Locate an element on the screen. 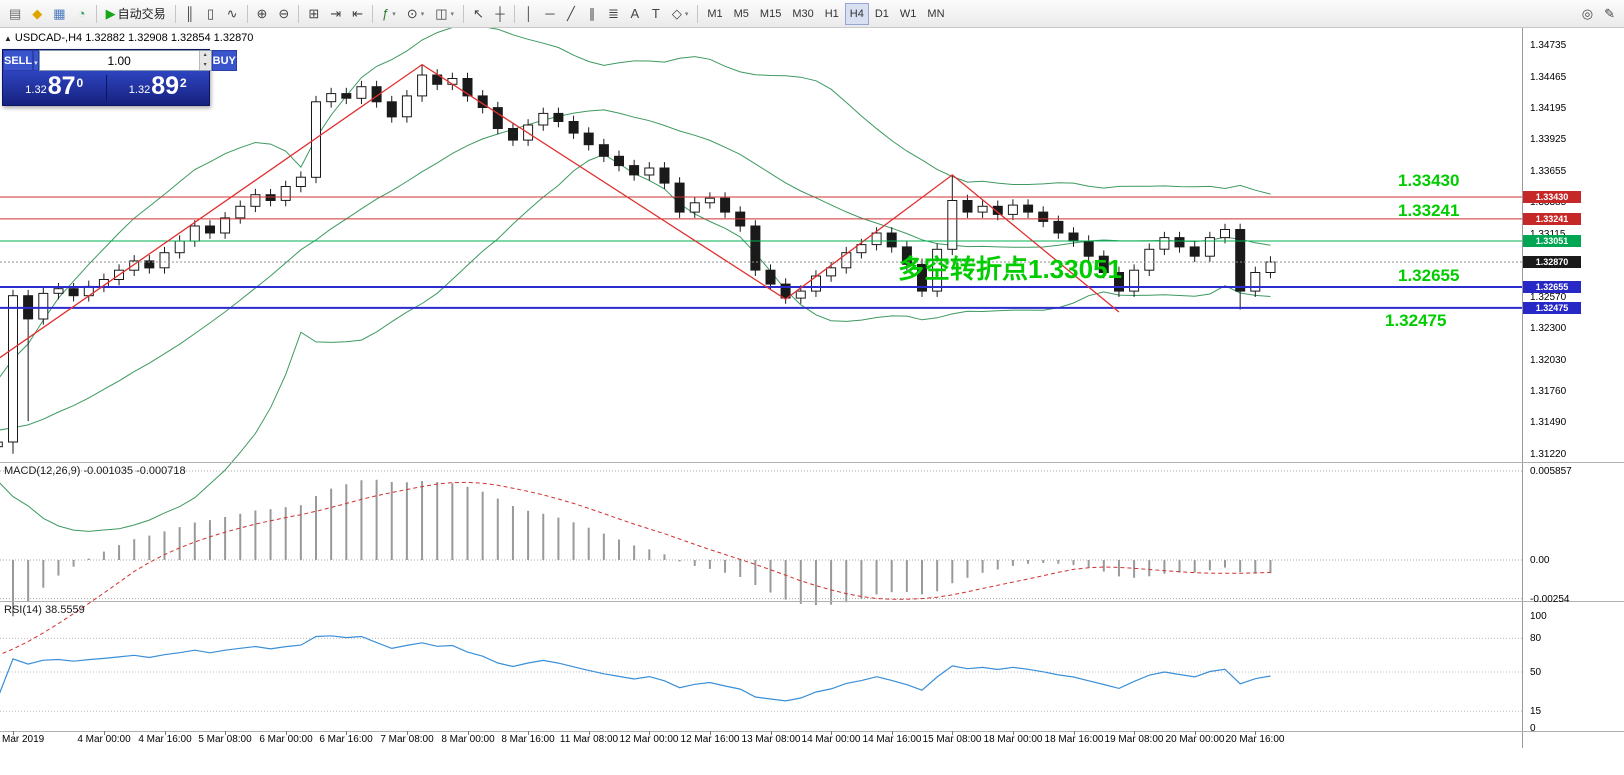 This screenshot has height=775, width=1624. price-scale-label: 1.32300 is located at coordinates (1548, 328).